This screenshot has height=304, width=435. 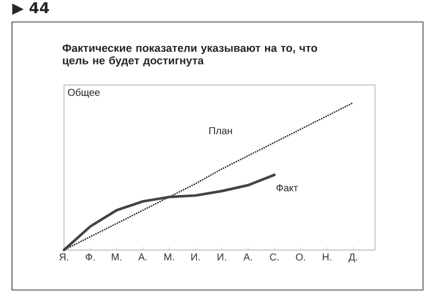 What do you see at coordinates (90, 257) in the screenshot?
I see `x-tick-label: Ф.` at bounding box center [90, 257].